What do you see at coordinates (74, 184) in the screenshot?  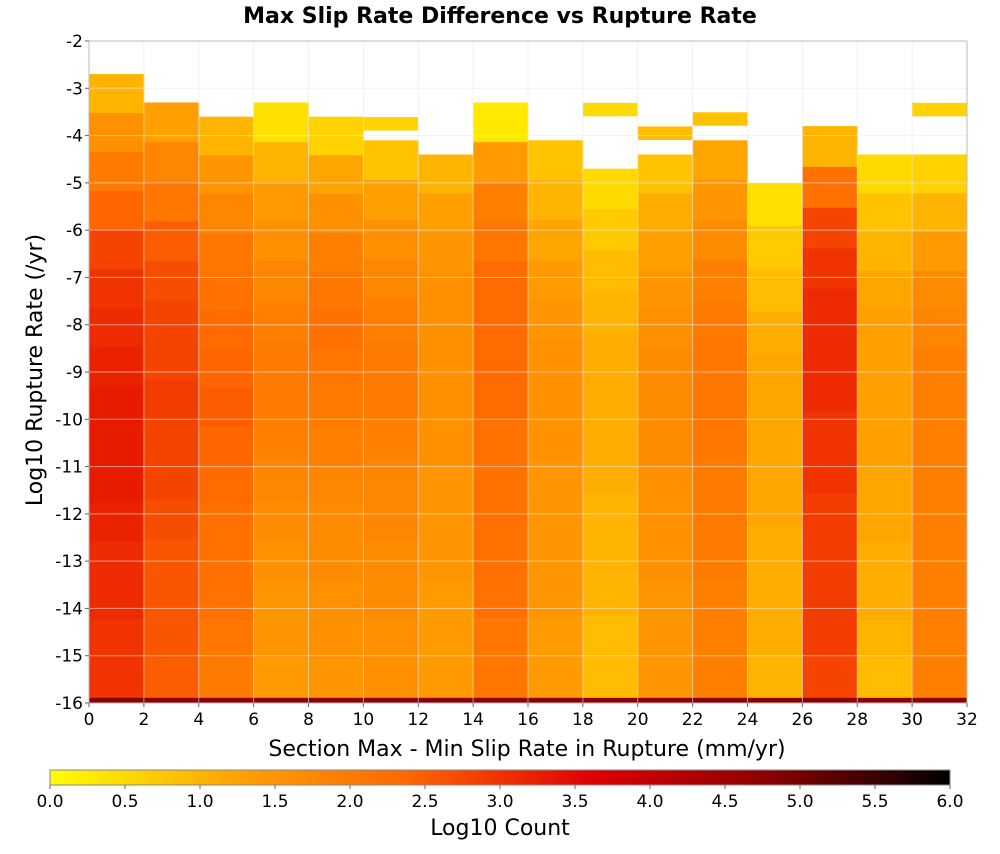 I see `y-tick-label: -5` at bounding box center [74, 184].